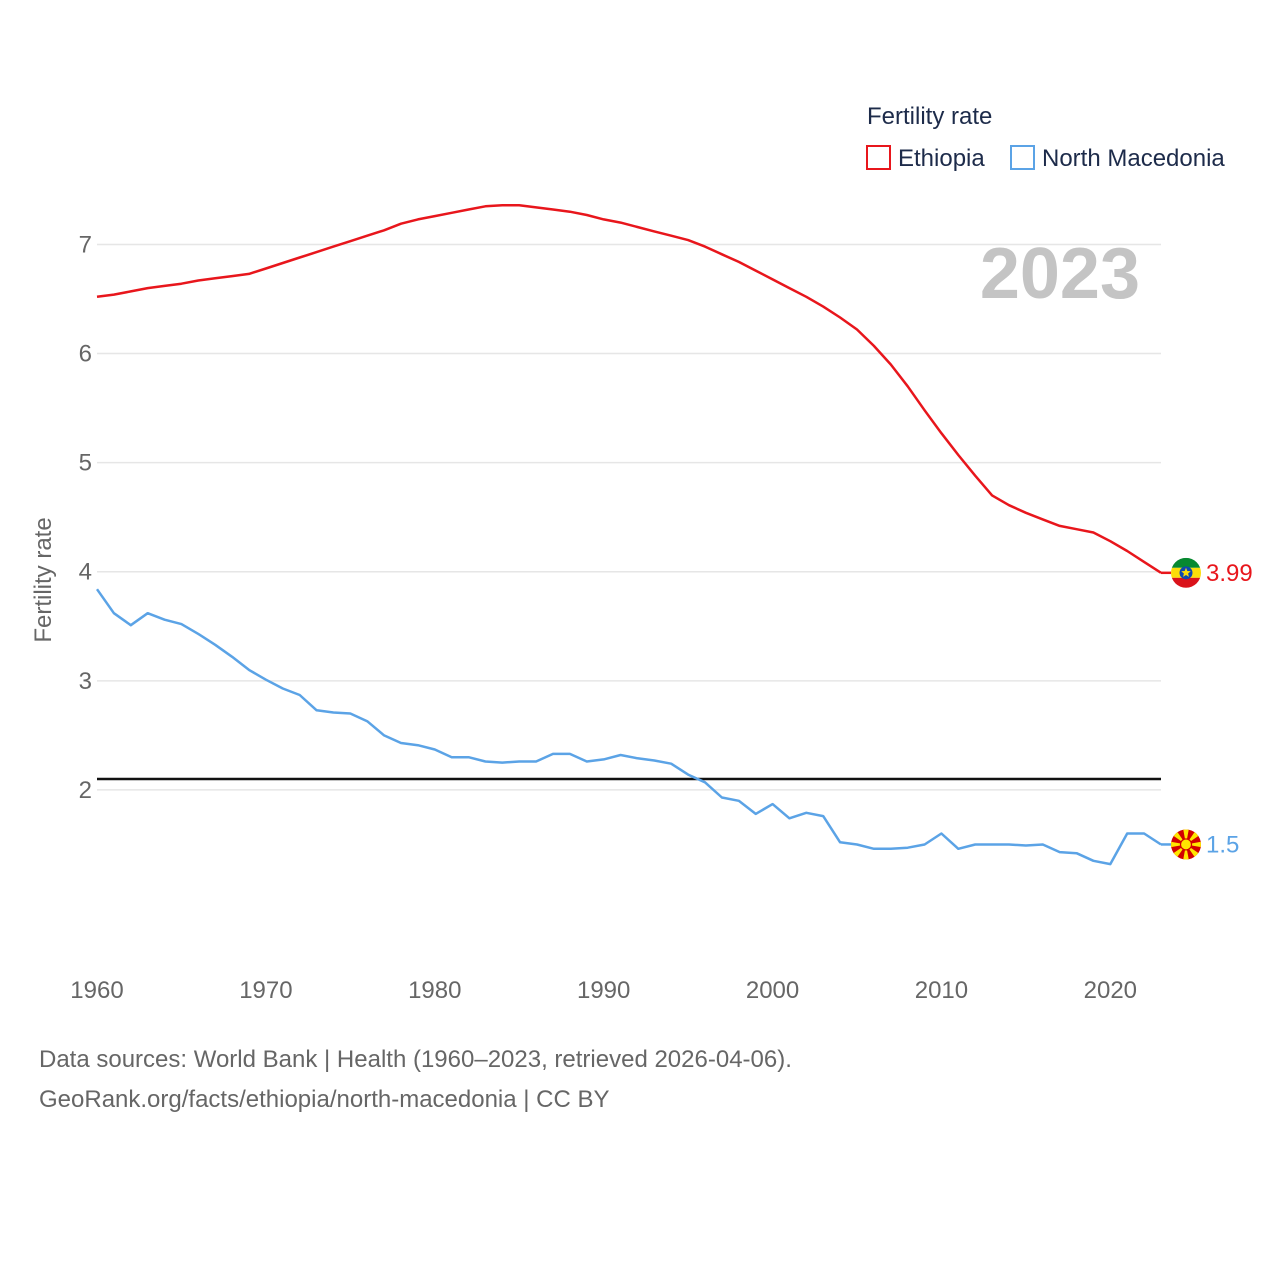 The image size is (1280, 1280). What do you see at coordinates (85, 681) in the screenshot?
I see `y-tick-label: 3` at bounding box center [85, 681].